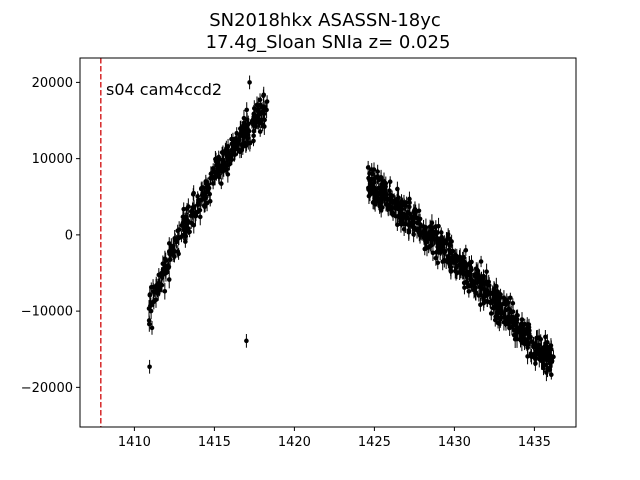  I want to click on y-tick-label: 20000, so click(52, 83).